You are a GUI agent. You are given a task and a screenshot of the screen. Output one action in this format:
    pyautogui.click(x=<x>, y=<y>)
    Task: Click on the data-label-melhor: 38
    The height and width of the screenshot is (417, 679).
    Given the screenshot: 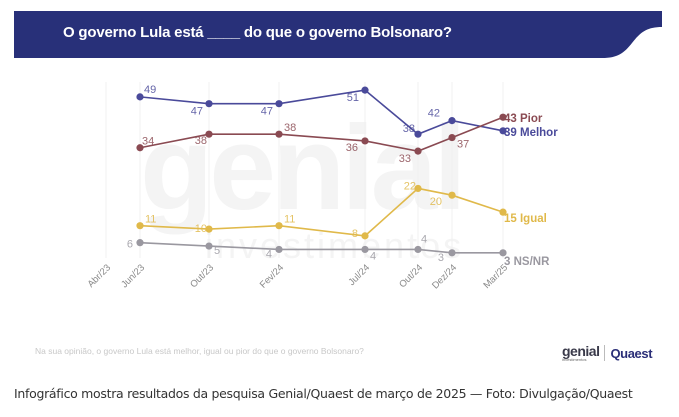 What is the action you would take?
    pyautogui.click(x=409, y=129)
    